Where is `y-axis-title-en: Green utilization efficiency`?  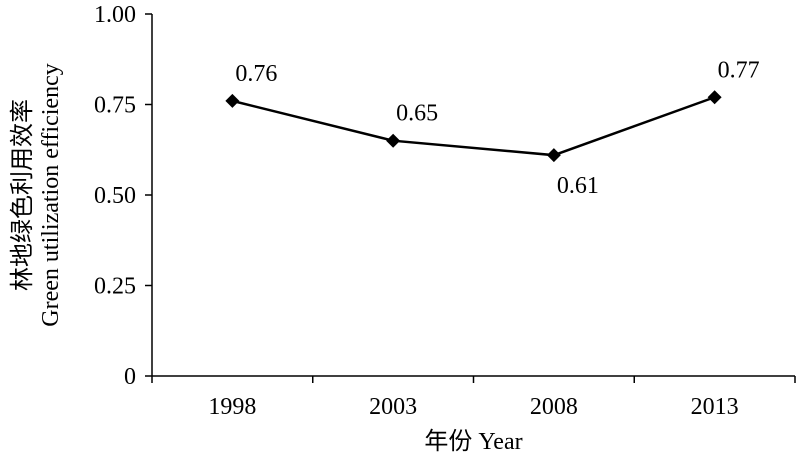 y-axis-title-en: Green utilization efficiency is located at coordinates (51, 194).